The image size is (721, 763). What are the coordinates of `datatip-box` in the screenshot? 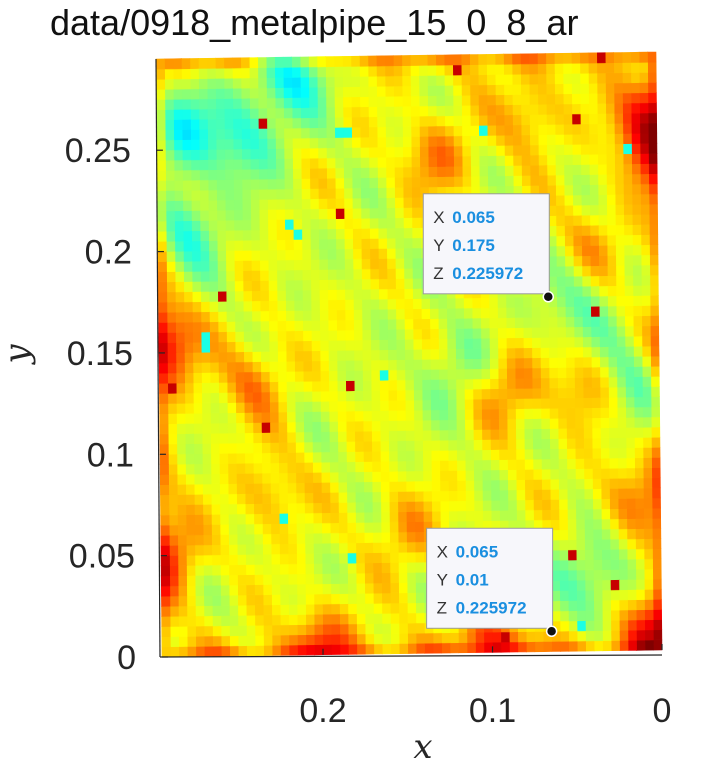 It's located at (486, 244).